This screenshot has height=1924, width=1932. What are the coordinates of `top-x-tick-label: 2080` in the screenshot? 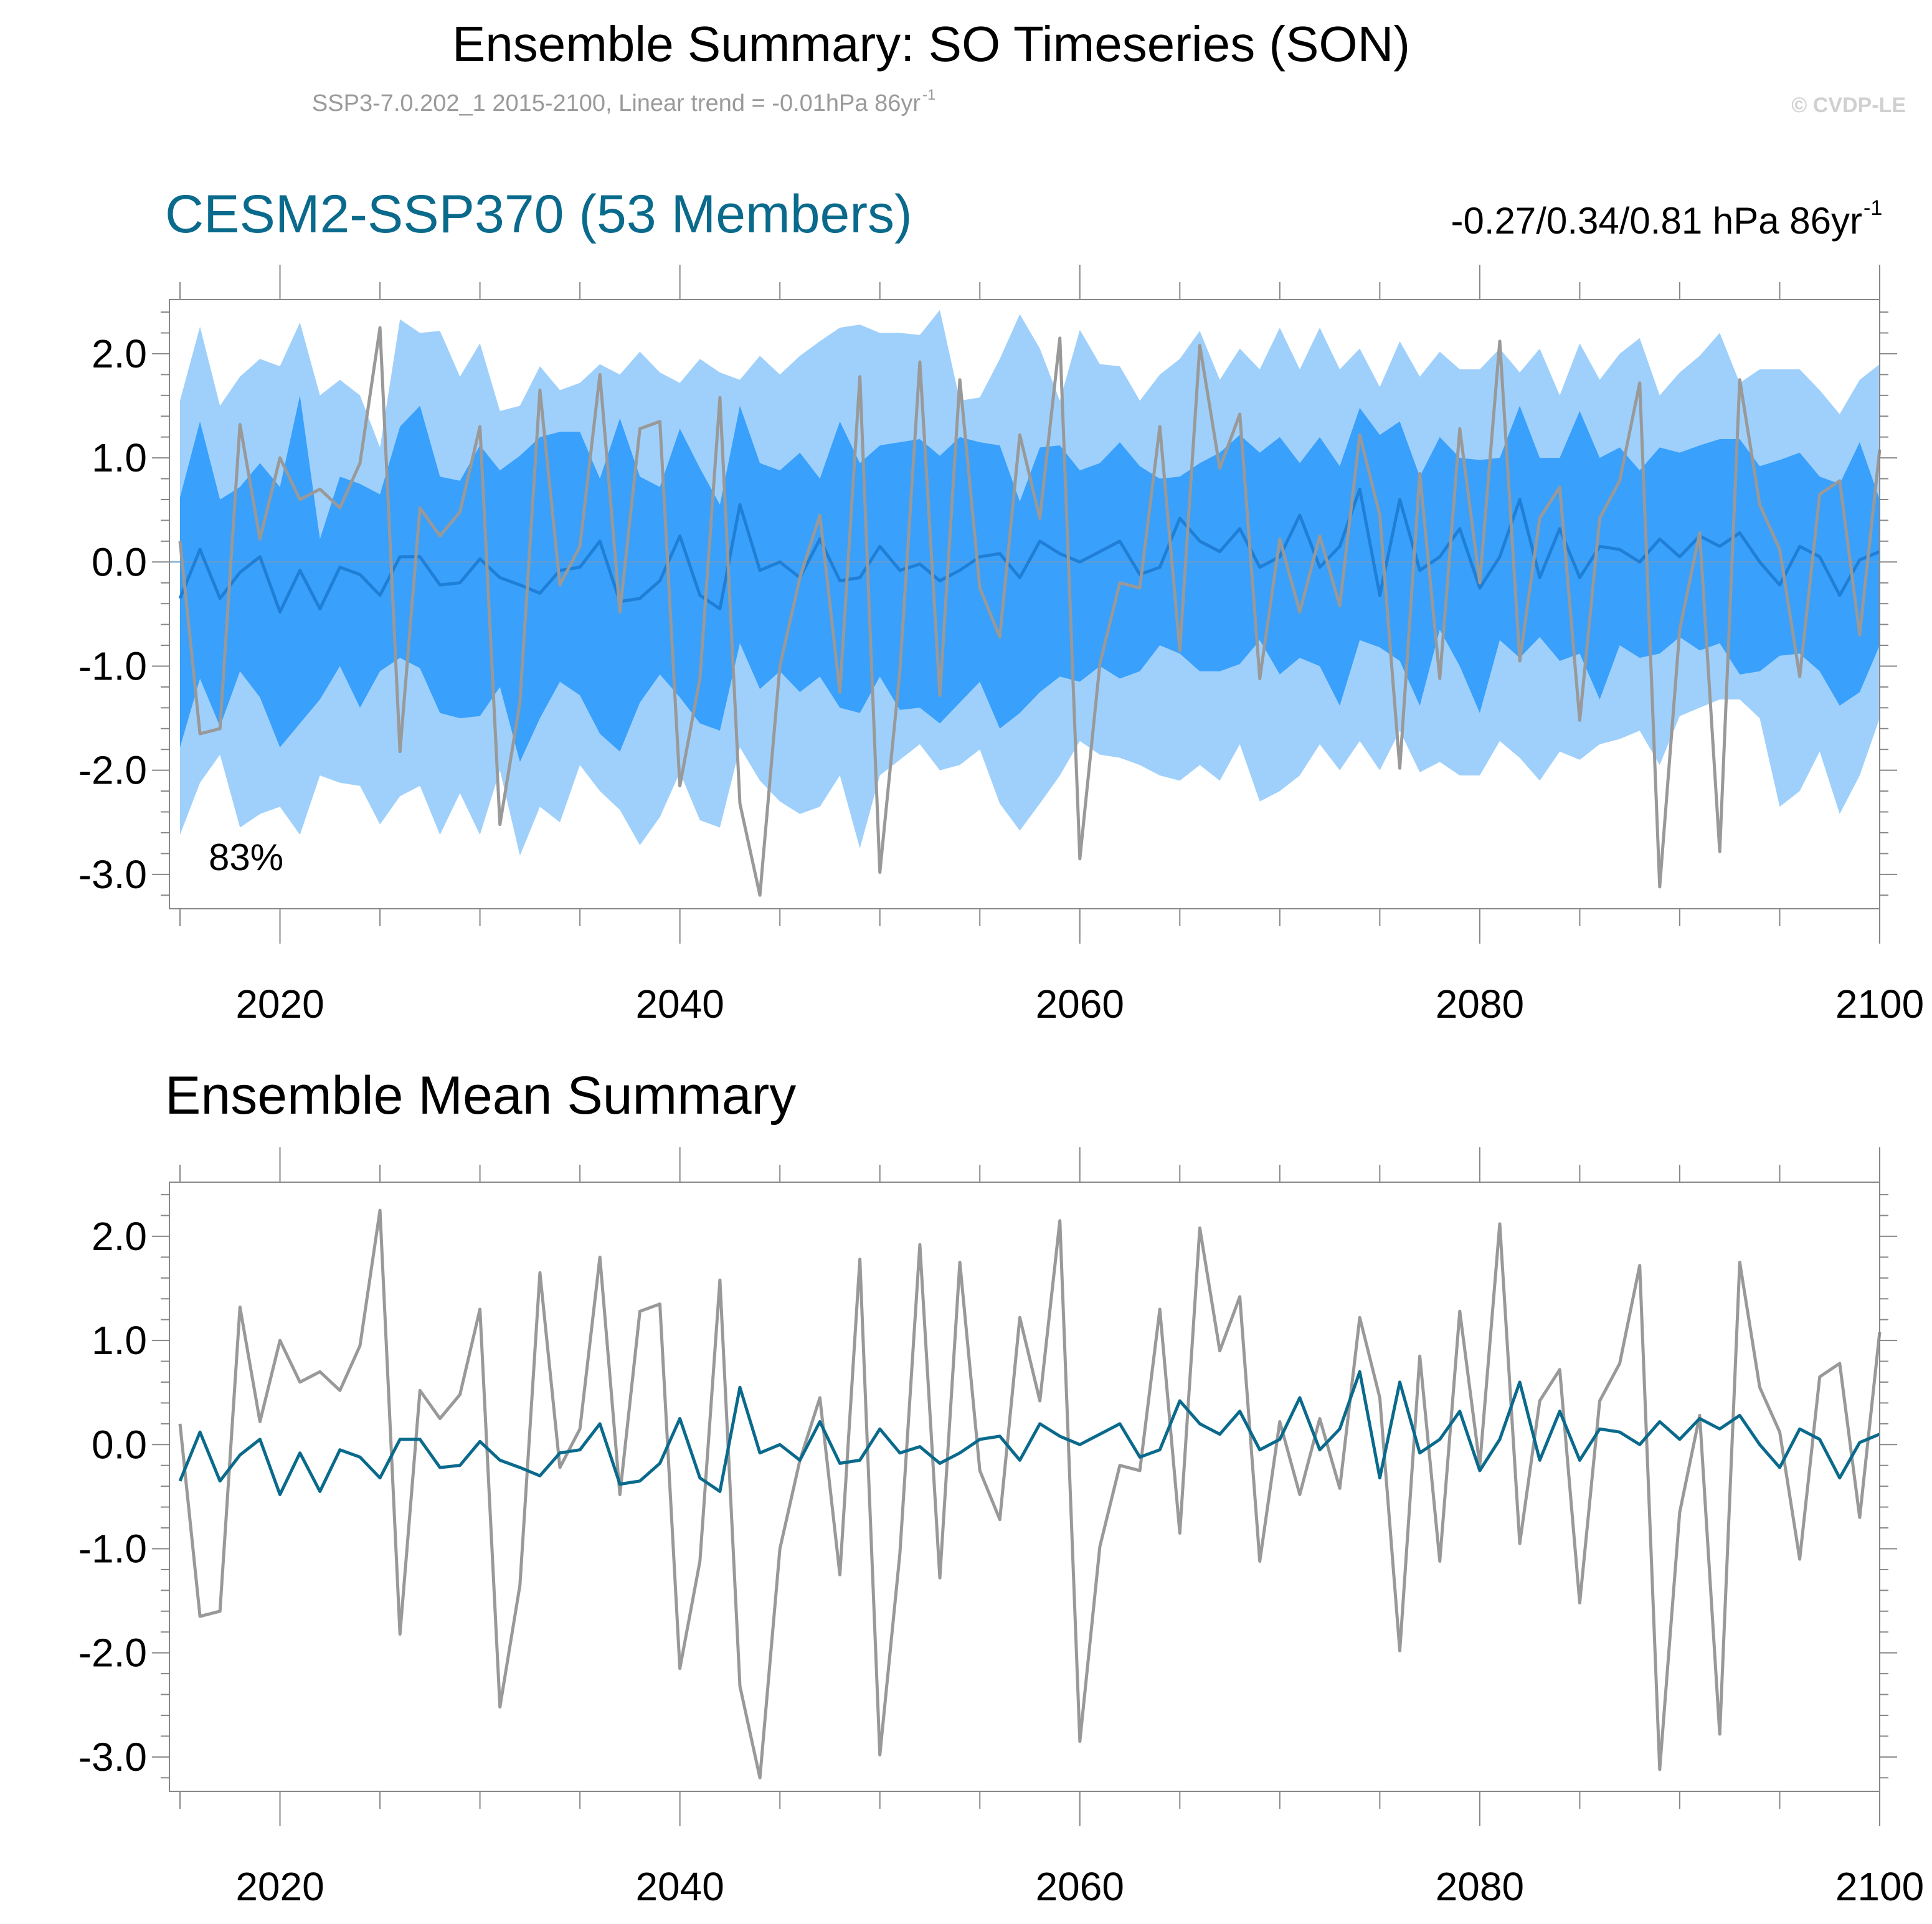 It's located at (1480, 1004).